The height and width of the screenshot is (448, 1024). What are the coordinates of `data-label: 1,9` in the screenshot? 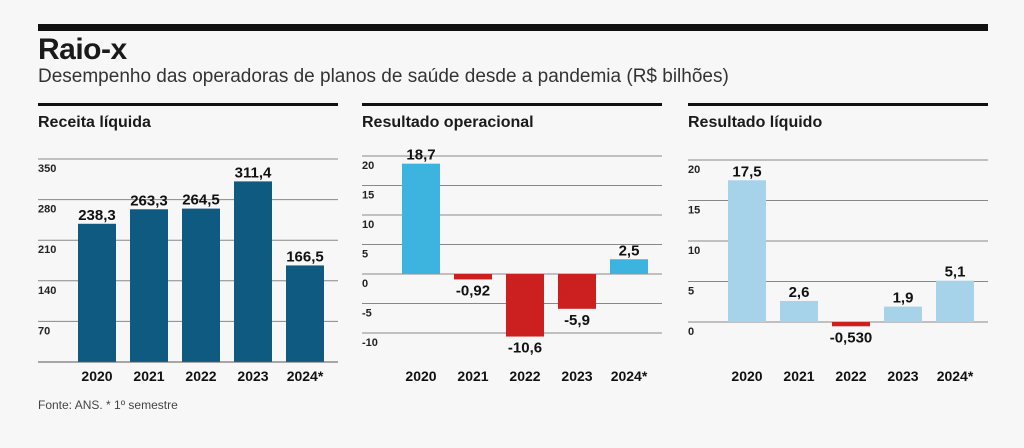 It's located at (903, 298).